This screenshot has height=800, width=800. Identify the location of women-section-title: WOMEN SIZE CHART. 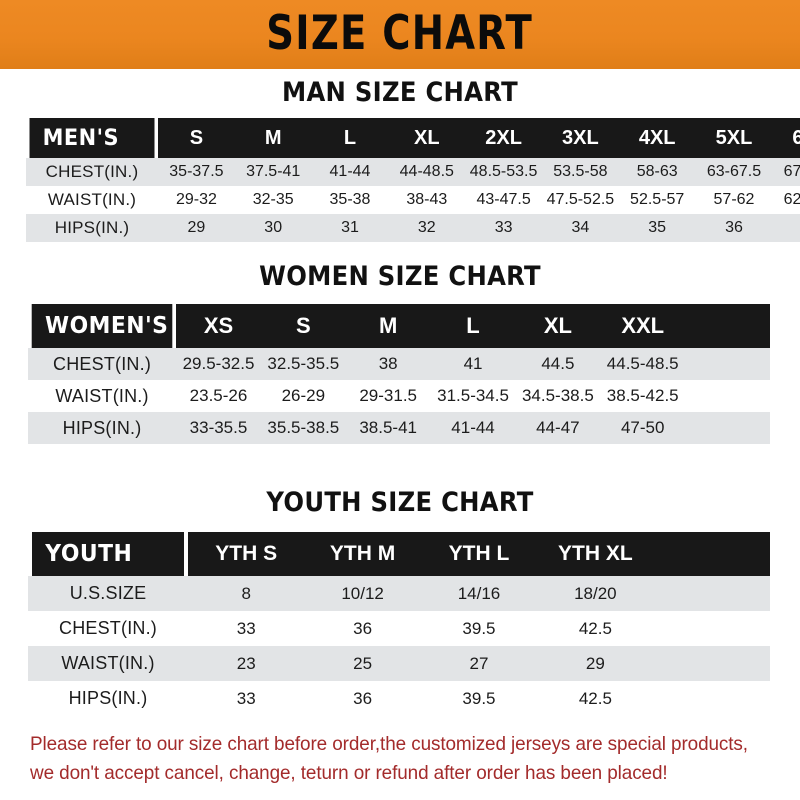
(400, 276).